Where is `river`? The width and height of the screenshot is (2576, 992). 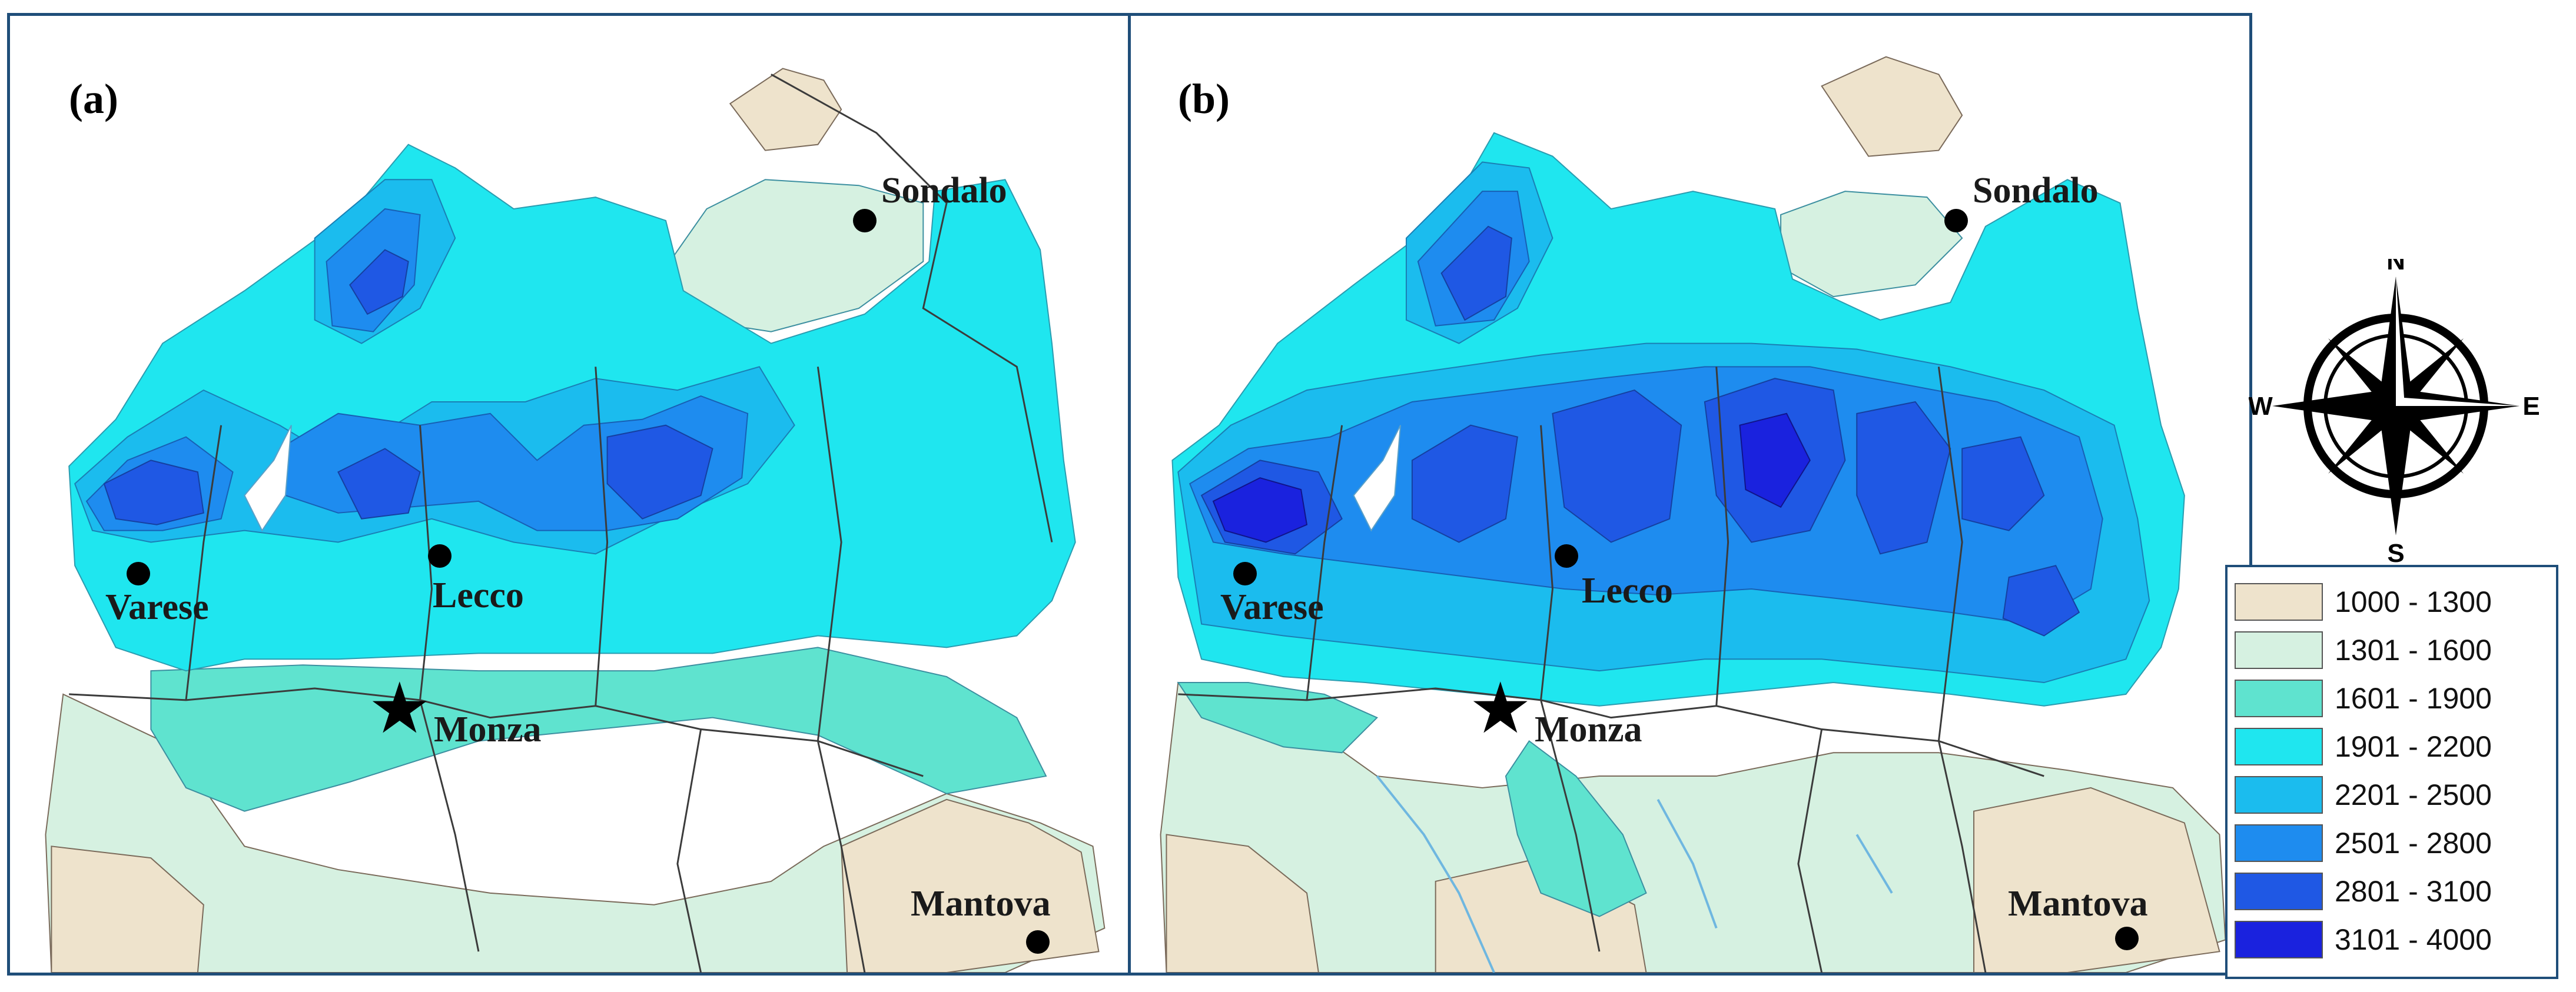 river is located at coordinates (1634, 874).